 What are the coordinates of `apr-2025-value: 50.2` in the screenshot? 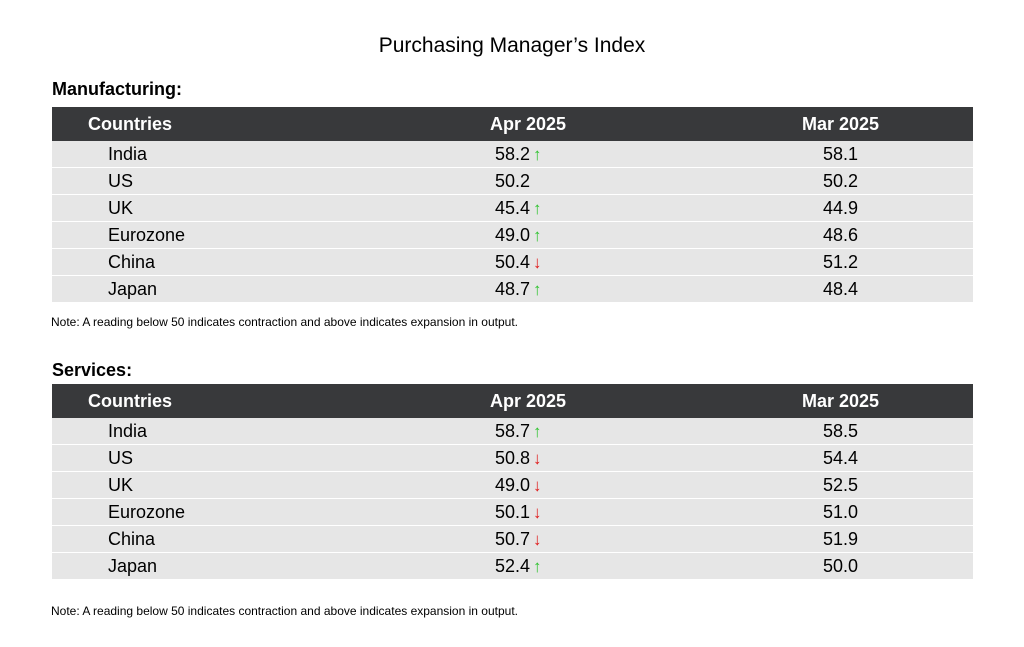 It's located at (513, 180).